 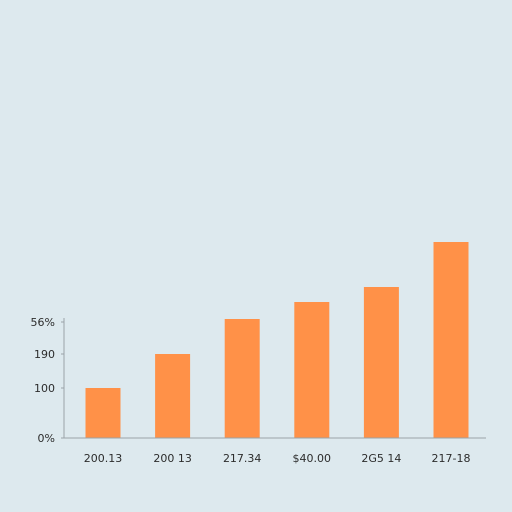 I want to click on y-tick-label: 100, so click(x=44, y=388).